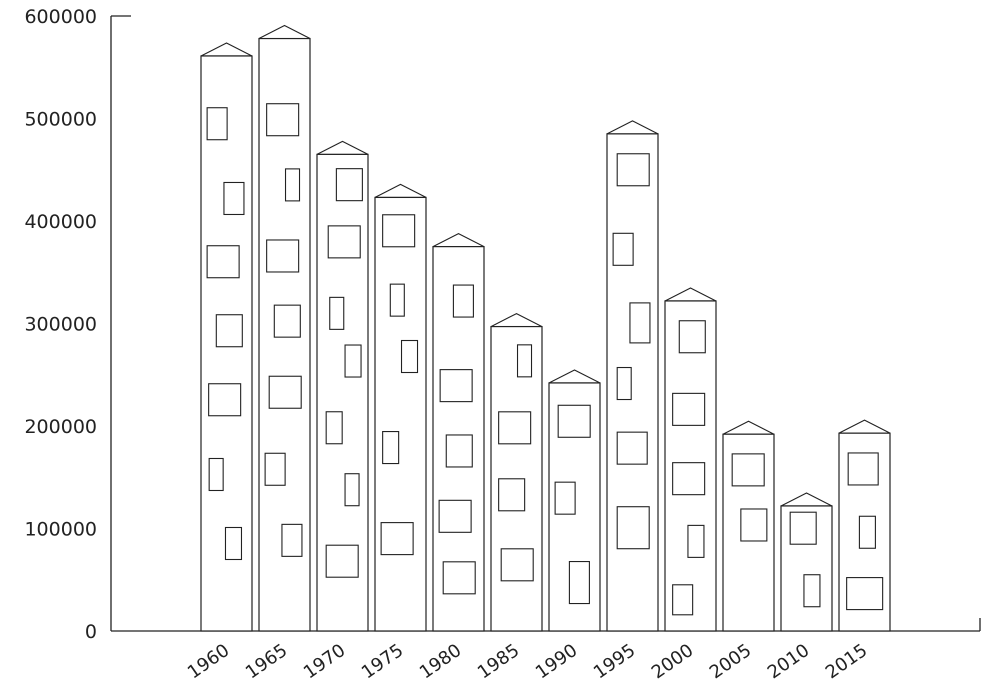 This screenshot has height=693, width=1000. Describe the element at coordinates (267, 661) in the screenshot. I see `x-tick-label: 1965` at that location.